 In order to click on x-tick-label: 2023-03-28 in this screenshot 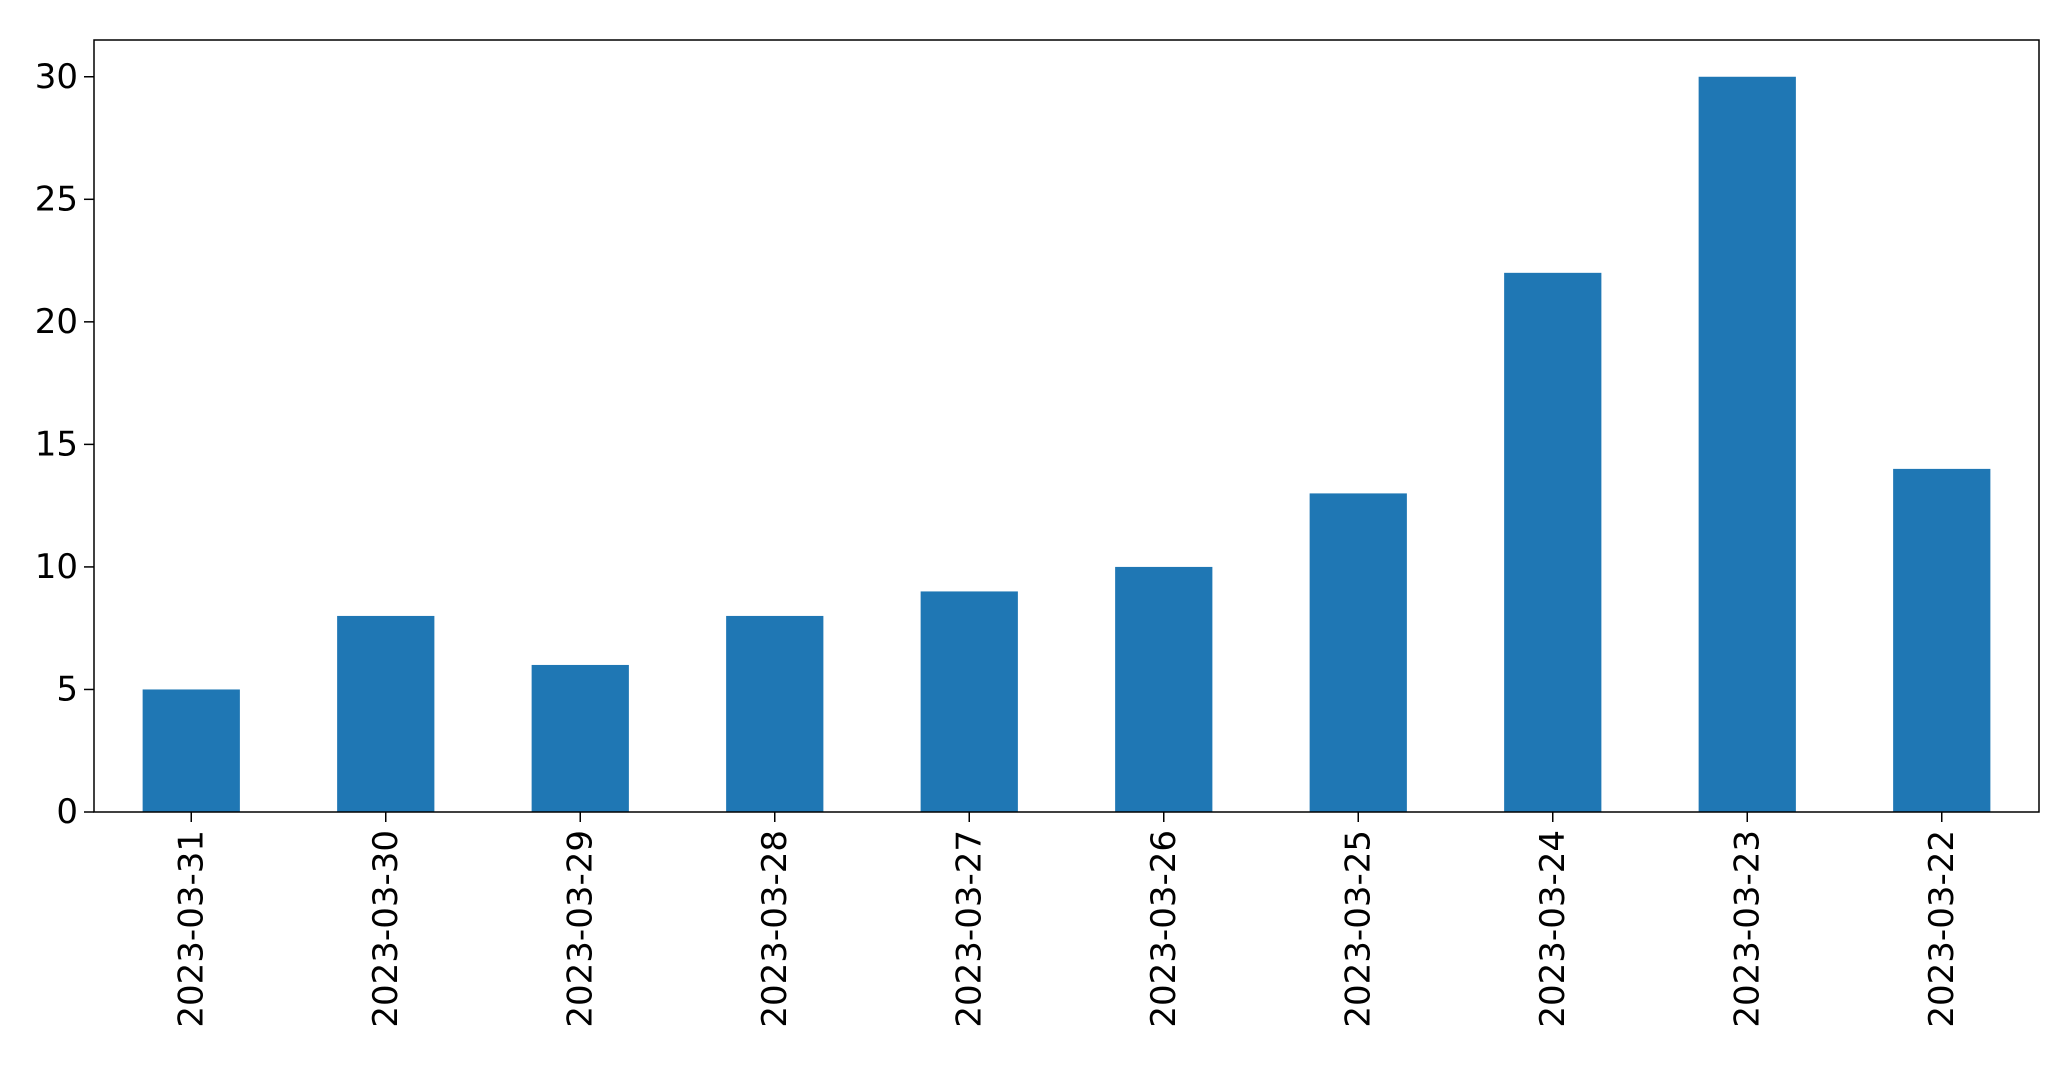, I will do `click(775, 929)`.